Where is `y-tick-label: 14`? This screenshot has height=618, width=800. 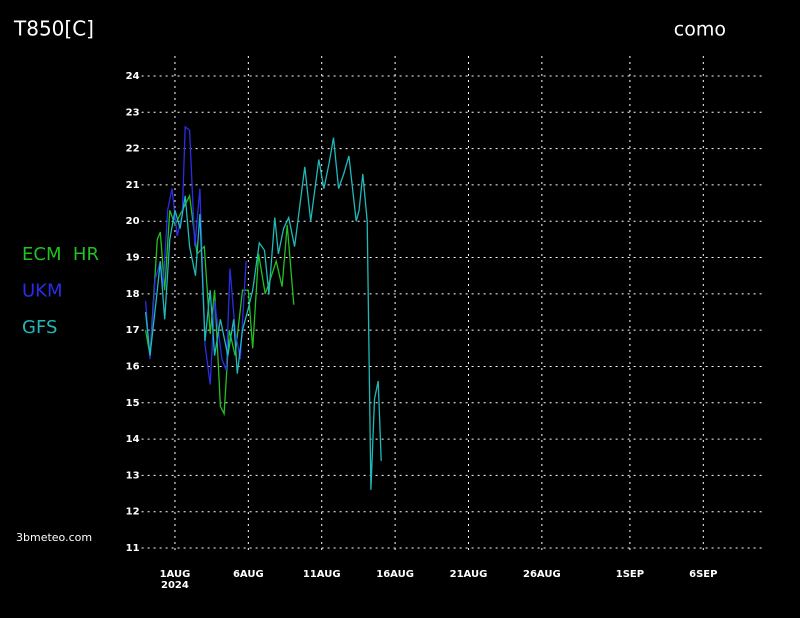 y-tick-label: 14 is located at coordinates (133, 439).